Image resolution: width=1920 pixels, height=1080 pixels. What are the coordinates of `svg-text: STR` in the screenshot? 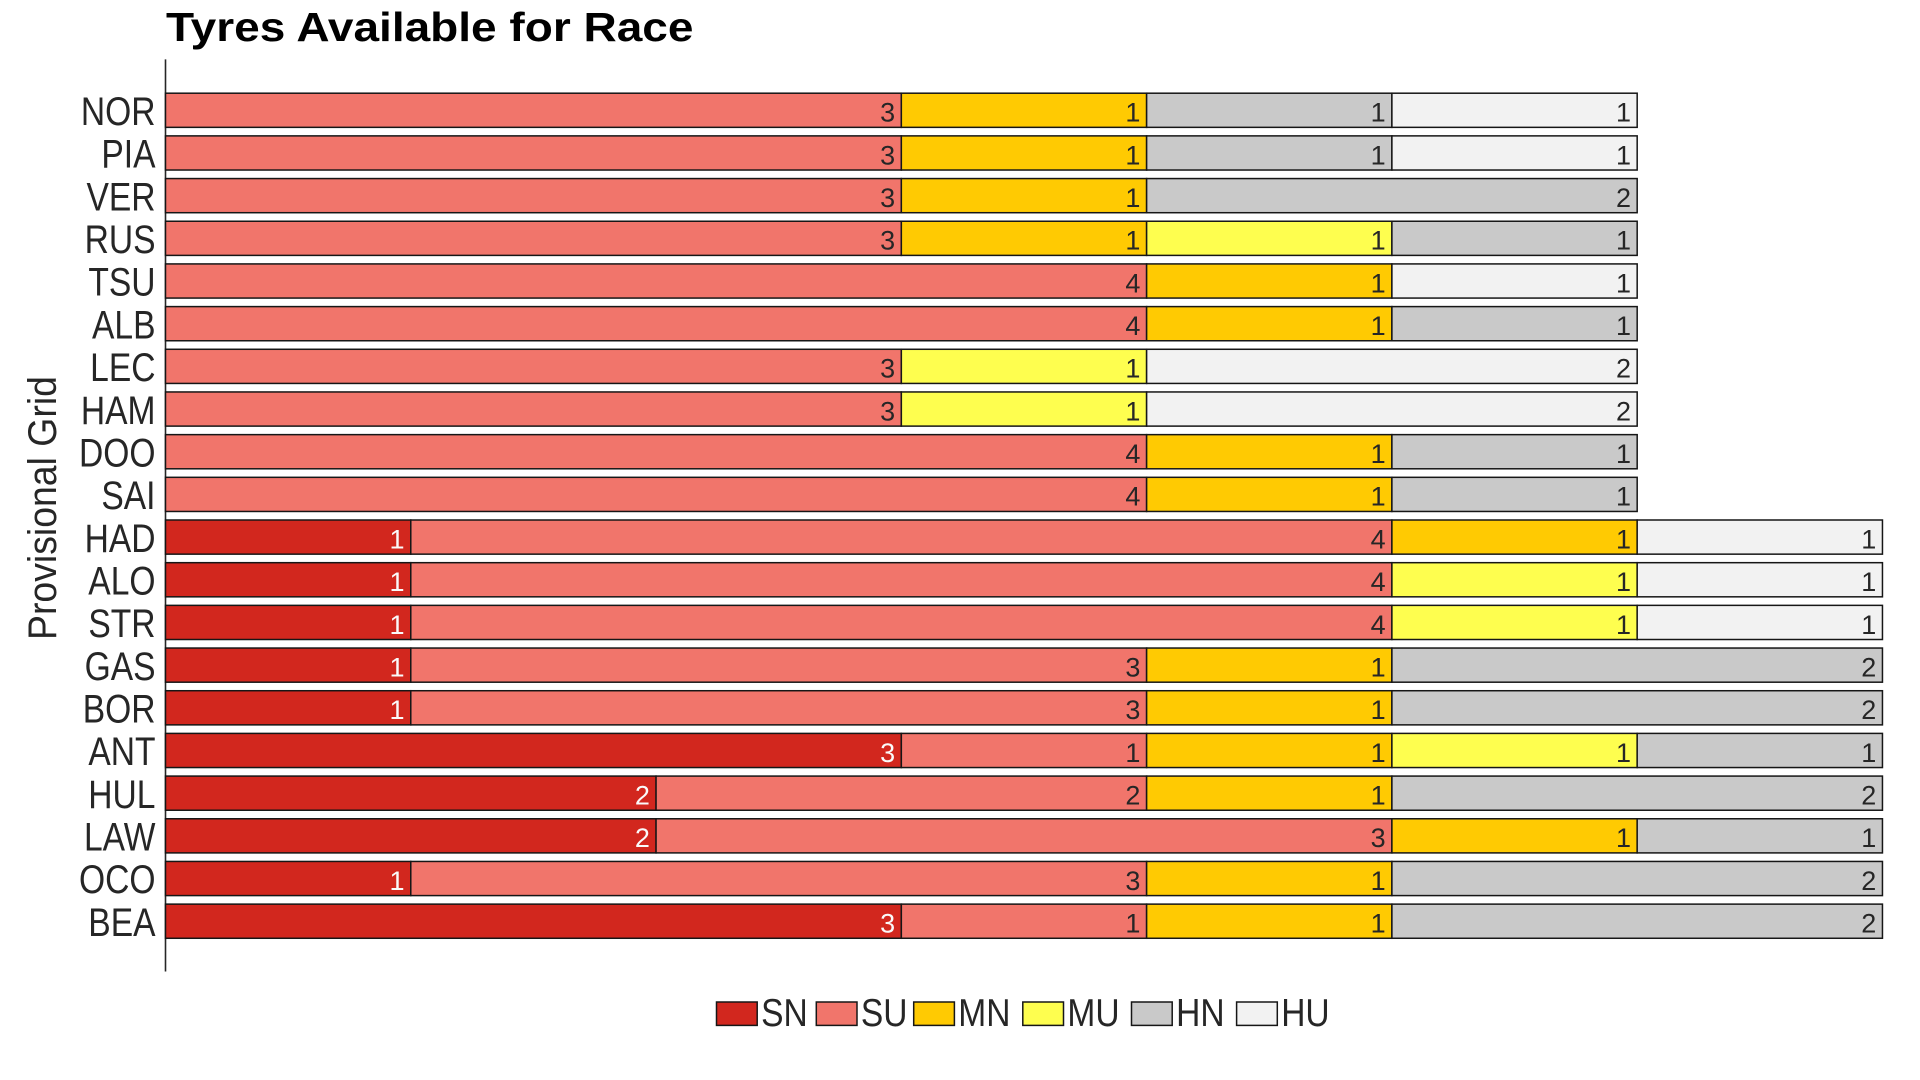 It's located at (121, 623).